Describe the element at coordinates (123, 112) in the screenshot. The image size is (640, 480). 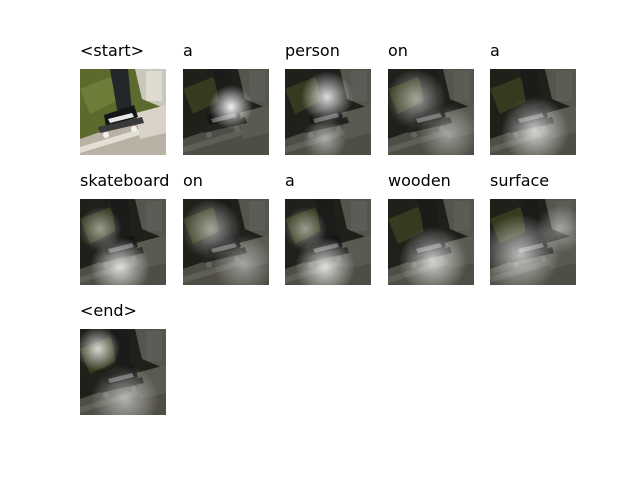
I see `source-photo` at that location.